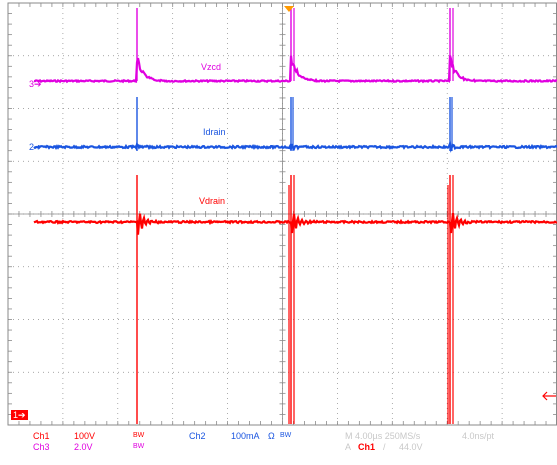 This screenshot has height=465, width=557. I want to click on idrain-trace, so click(295, 146).